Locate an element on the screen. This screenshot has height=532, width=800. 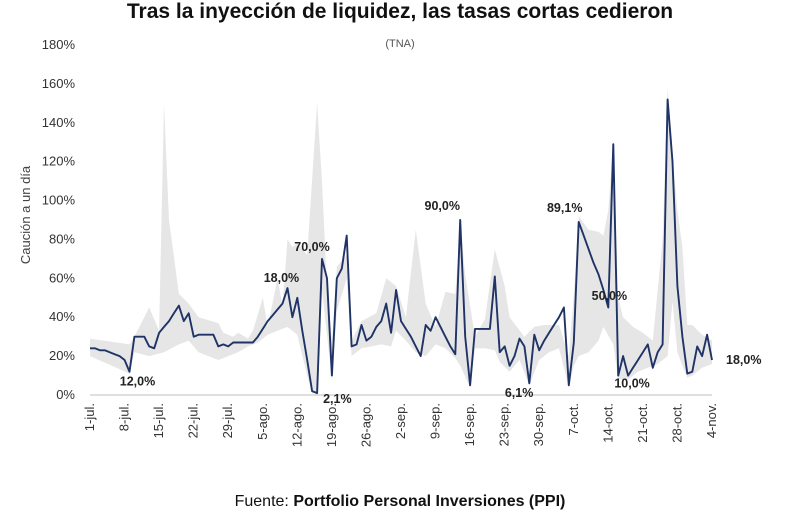
x-tick-label: 22-jul. is located at coordinates (193, 420).